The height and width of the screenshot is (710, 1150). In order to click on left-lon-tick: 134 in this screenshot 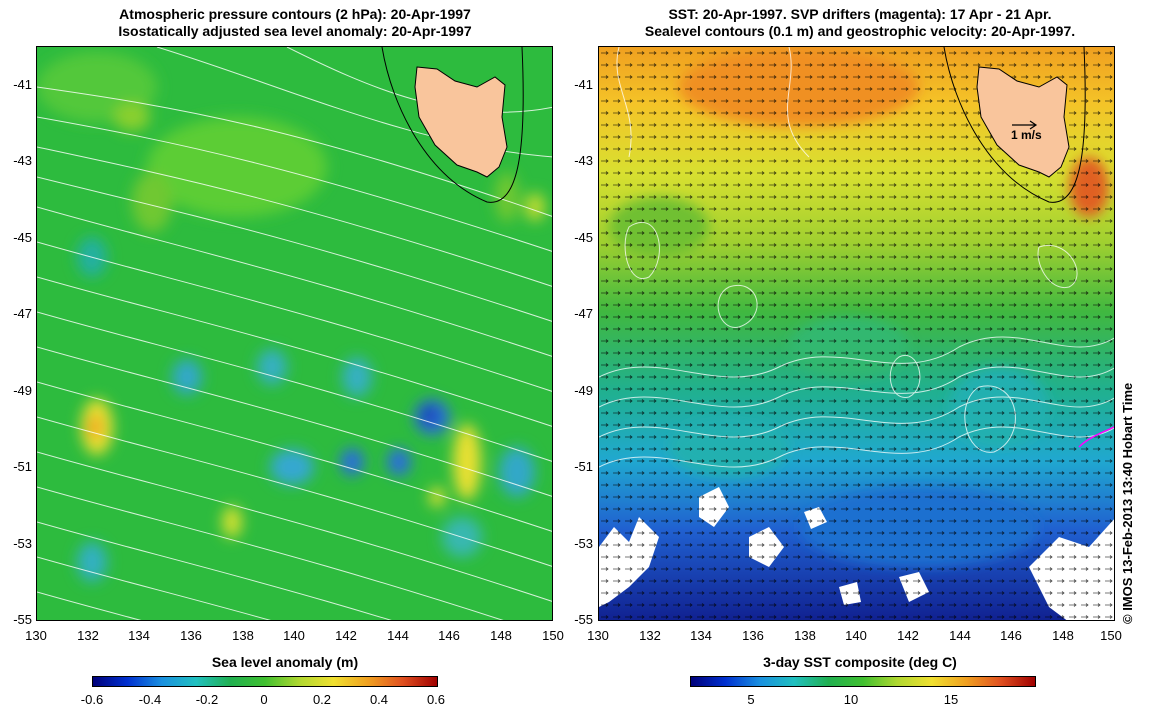, I will do `click(139, 635)`.